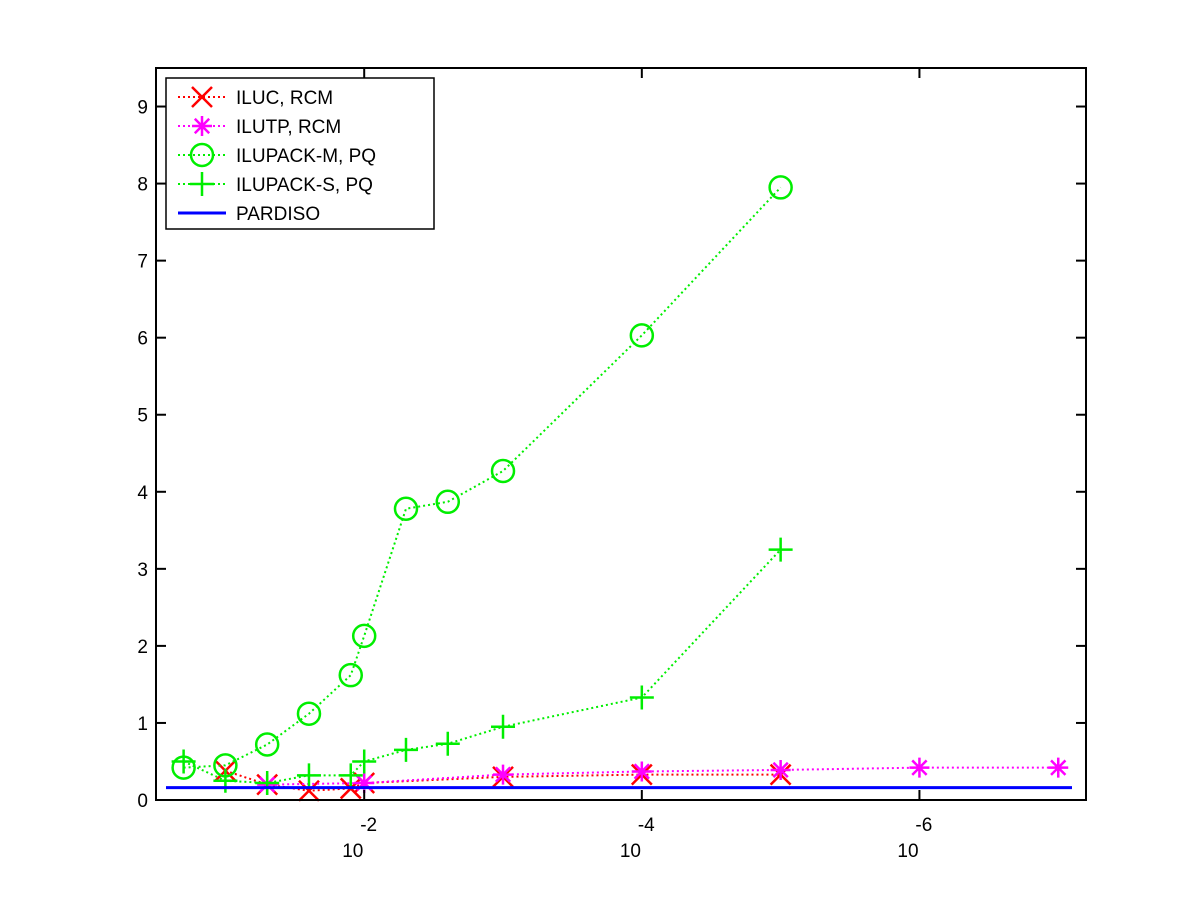 The width and height of the screenshot is (1200, 900). Describe the element at coordinates (142, 185) in the screenshot. I see `y-tick-label: 8` at that location.